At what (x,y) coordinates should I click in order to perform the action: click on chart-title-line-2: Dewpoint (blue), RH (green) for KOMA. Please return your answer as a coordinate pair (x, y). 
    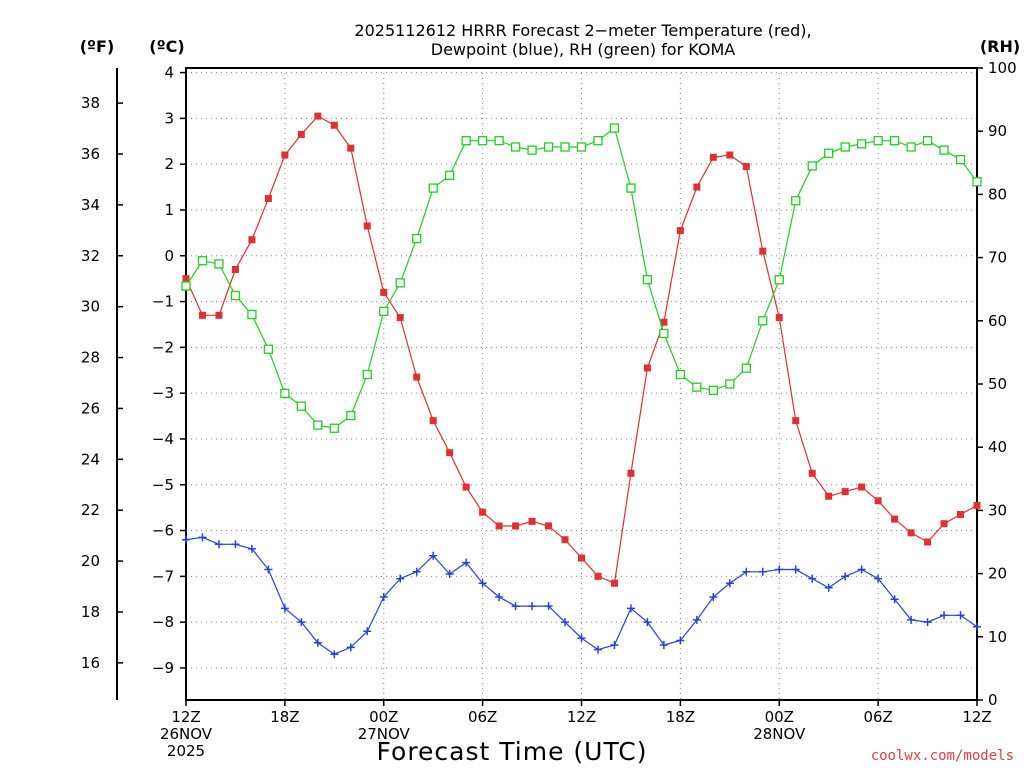
    Looking at the image, I should click on (583, 49).